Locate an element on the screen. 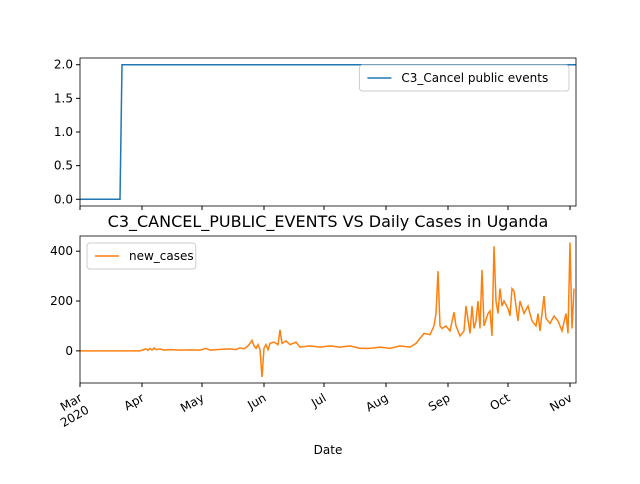 Image resolution: width=640 pixels, height=484 pixels. x-tick-label: May is located at coordinates (192, 403).